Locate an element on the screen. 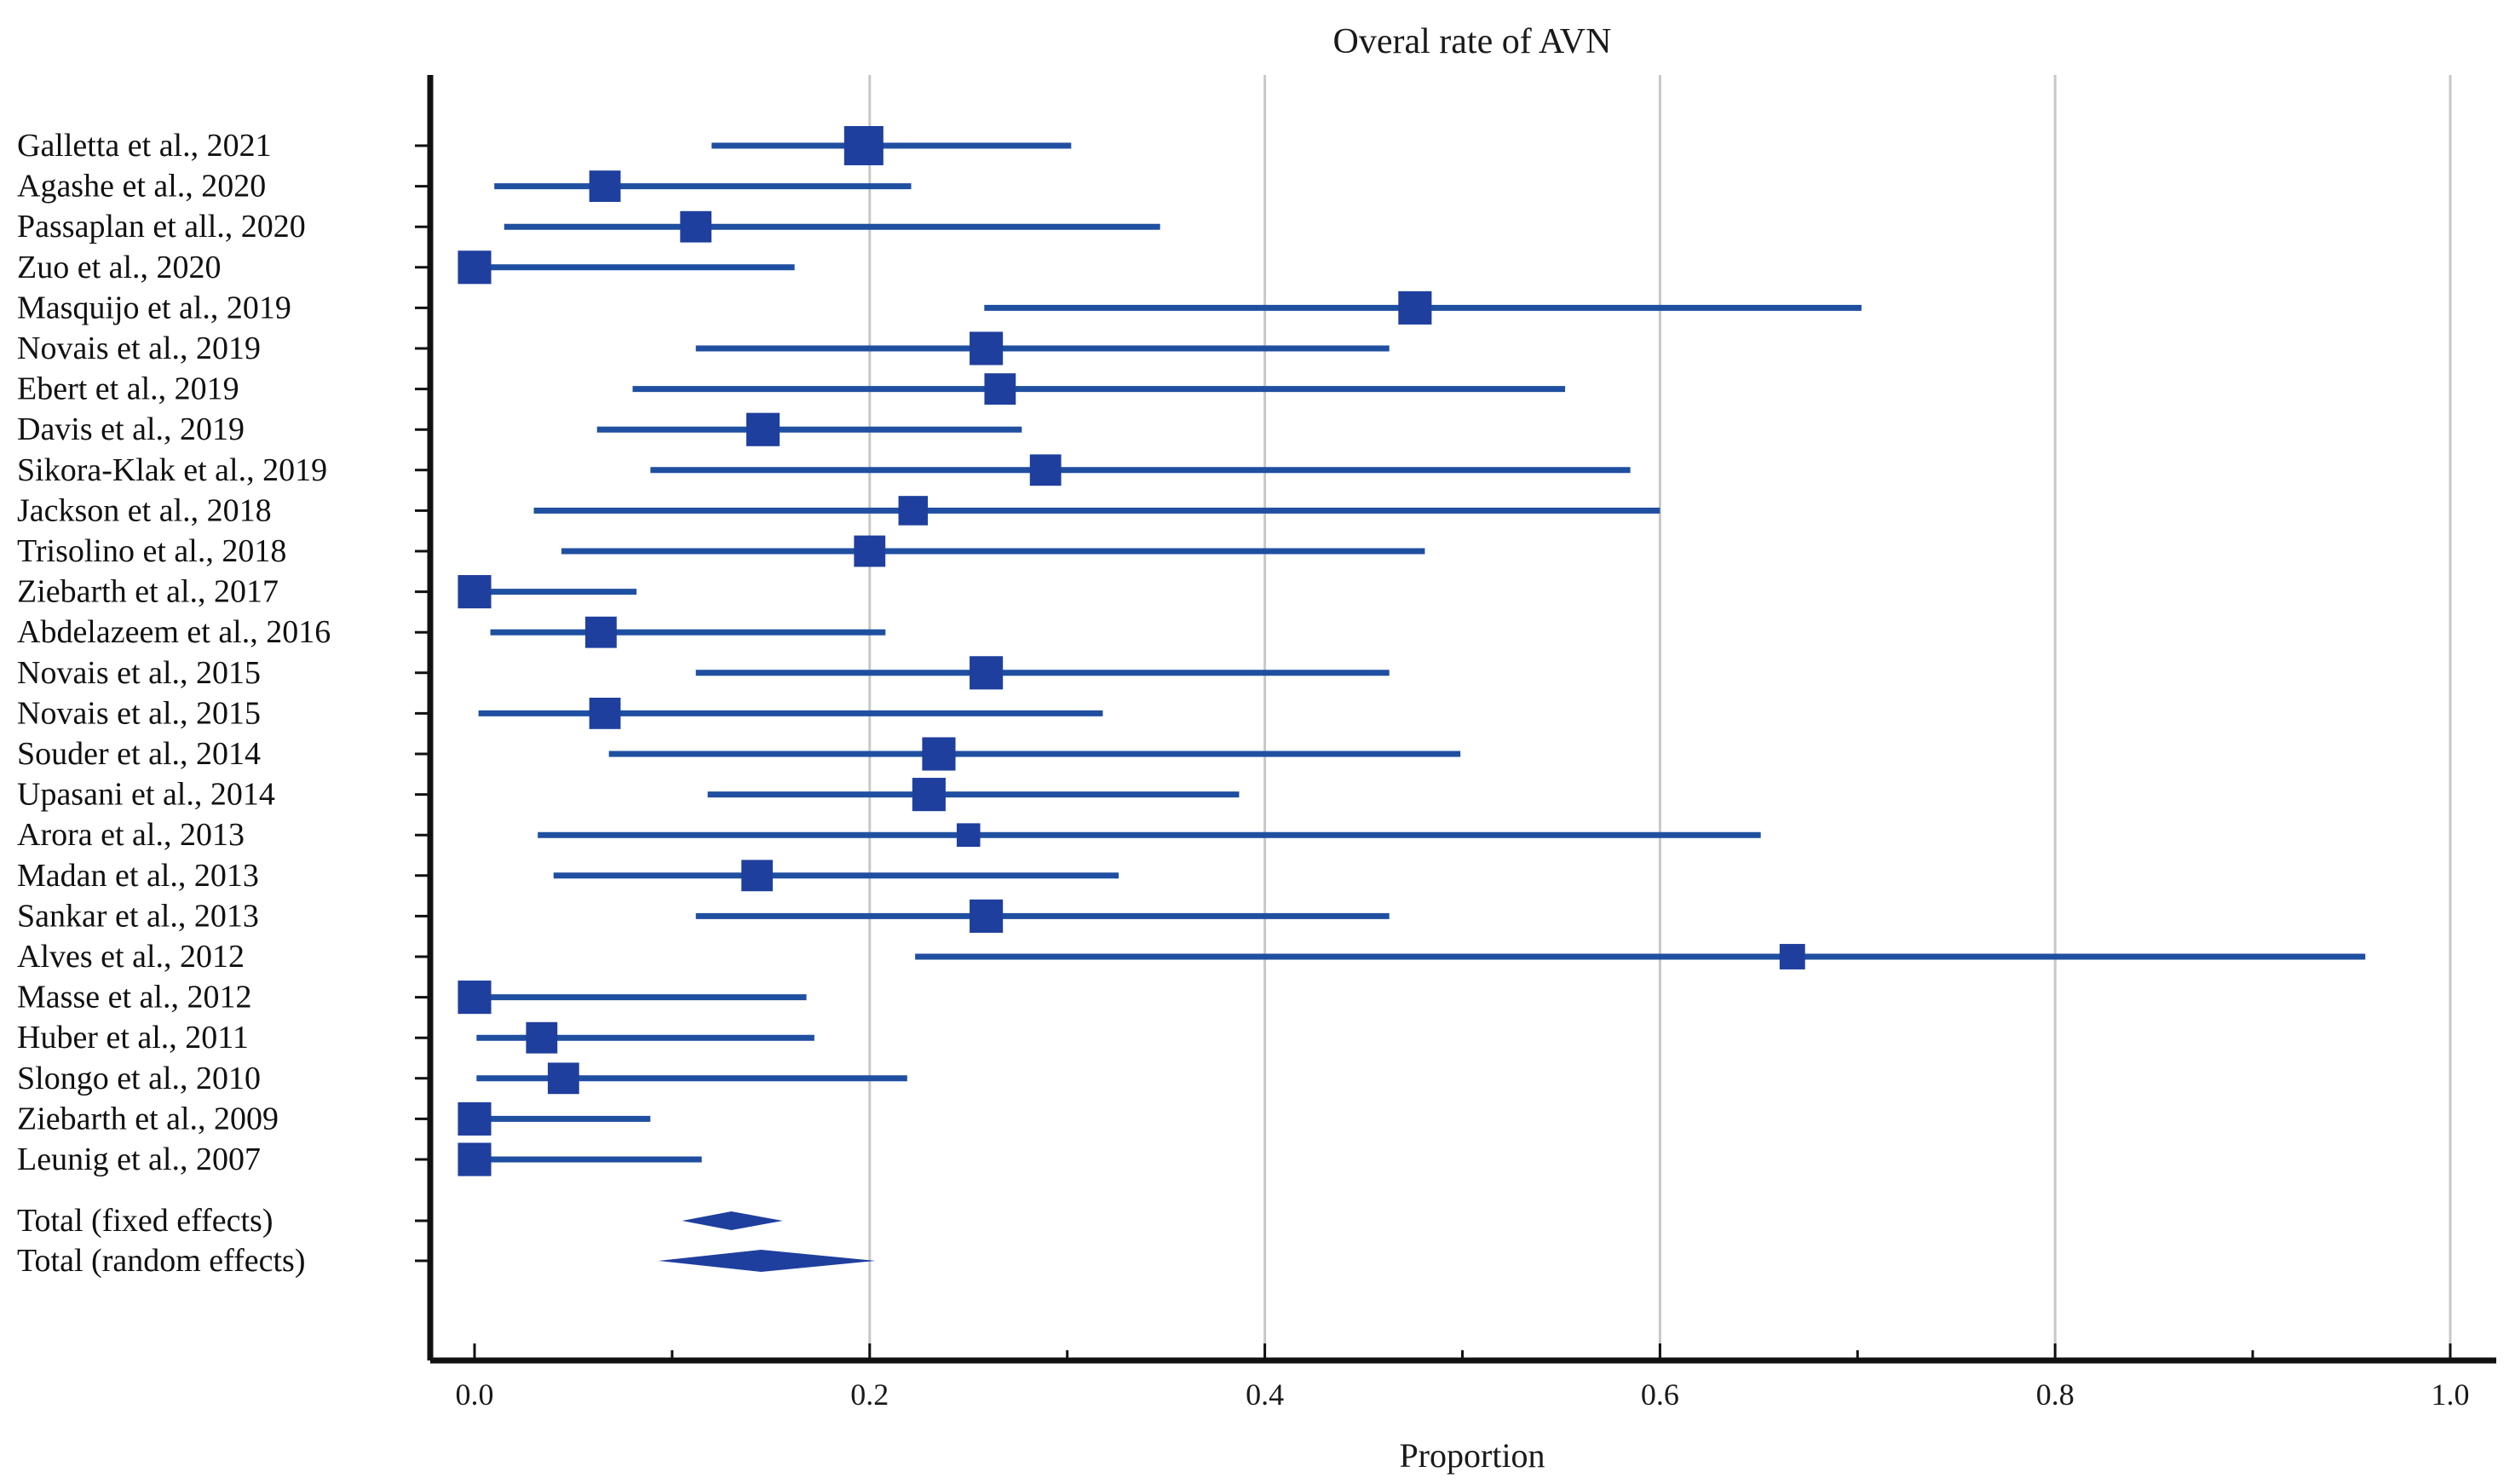 This screenshot has width=2515, height=1484. study-label: Huber et al., 2011 is located at coordinates (133, 1037).